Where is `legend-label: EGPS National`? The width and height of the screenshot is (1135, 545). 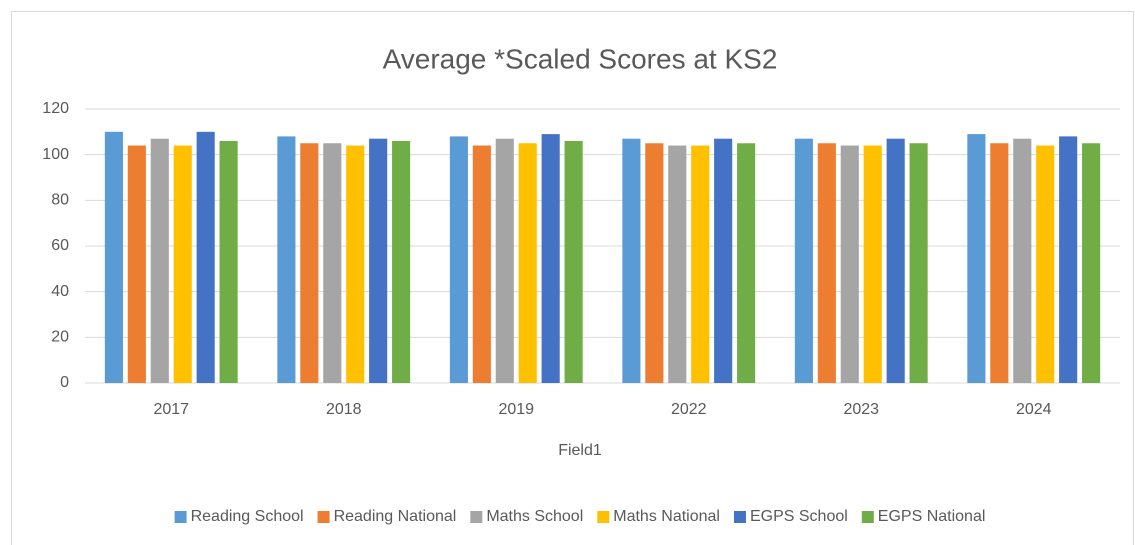 legend-label: EGPS National is located at coordinates (932, 516).